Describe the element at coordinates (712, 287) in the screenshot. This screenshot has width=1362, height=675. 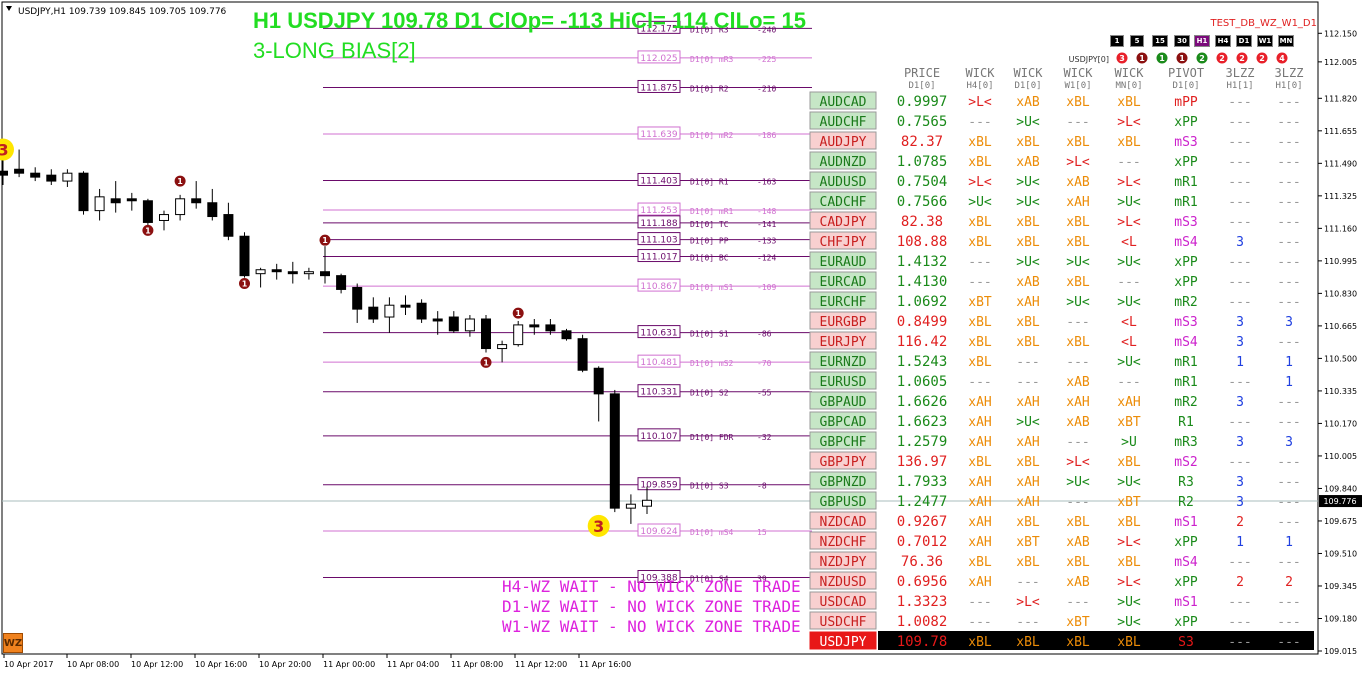
I see `level-name: D1[0] mS1` at that location.